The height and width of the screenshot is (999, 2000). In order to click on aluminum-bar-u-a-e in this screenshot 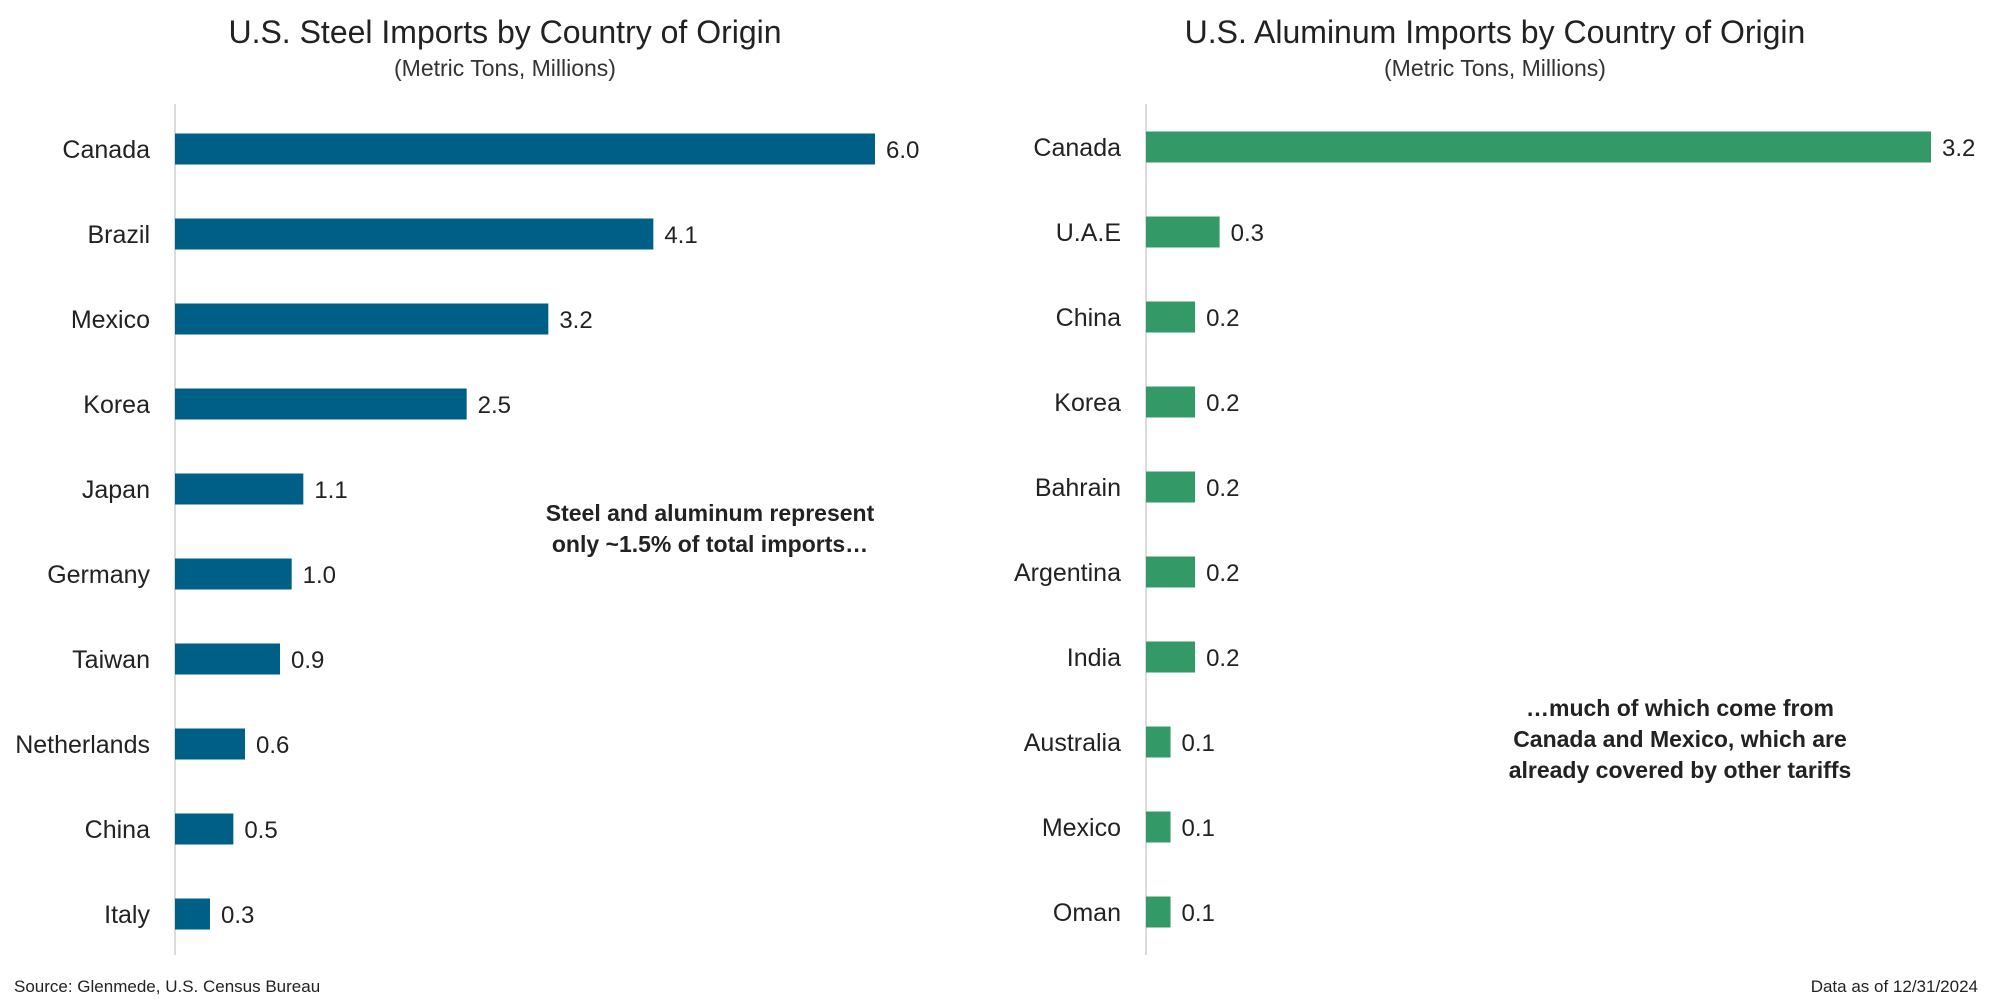, I will do `click(1183, 232)`.